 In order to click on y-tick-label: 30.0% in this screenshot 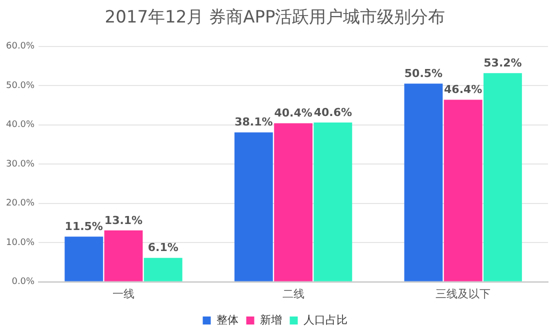, I will do `click(21, 164)`.